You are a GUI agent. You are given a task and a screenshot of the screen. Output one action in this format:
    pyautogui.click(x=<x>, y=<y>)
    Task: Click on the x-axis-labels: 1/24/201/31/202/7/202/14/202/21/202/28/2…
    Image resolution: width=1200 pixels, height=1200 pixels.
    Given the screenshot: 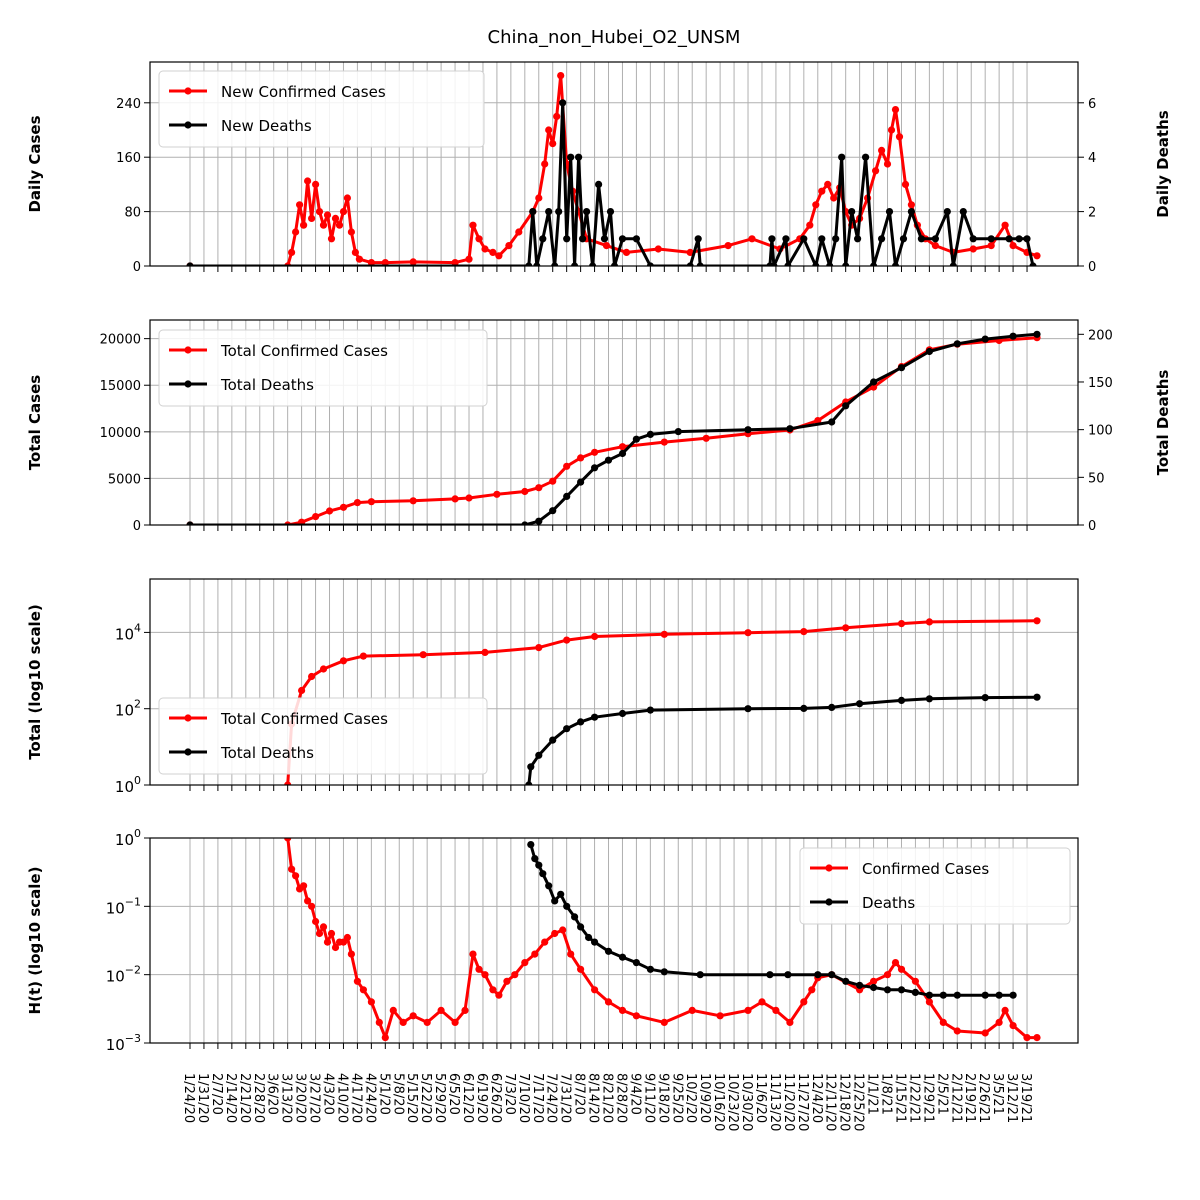 What is the action you would take?
    pyautogui.click(x=607, y=1102)
    